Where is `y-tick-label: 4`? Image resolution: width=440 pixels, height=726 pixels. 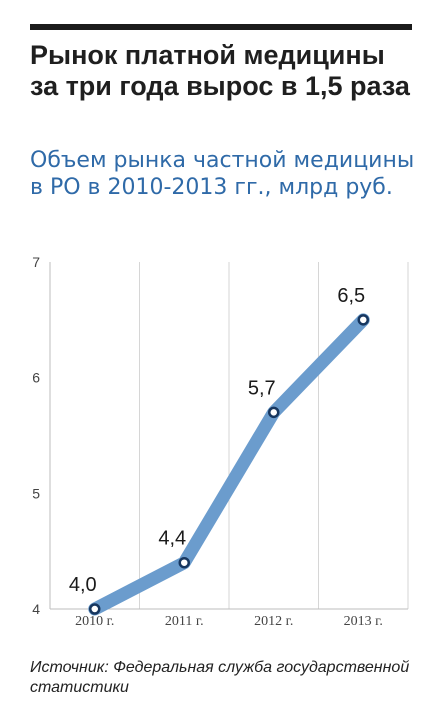
y-tick-label: 4 is located at coordinates (36, 609).